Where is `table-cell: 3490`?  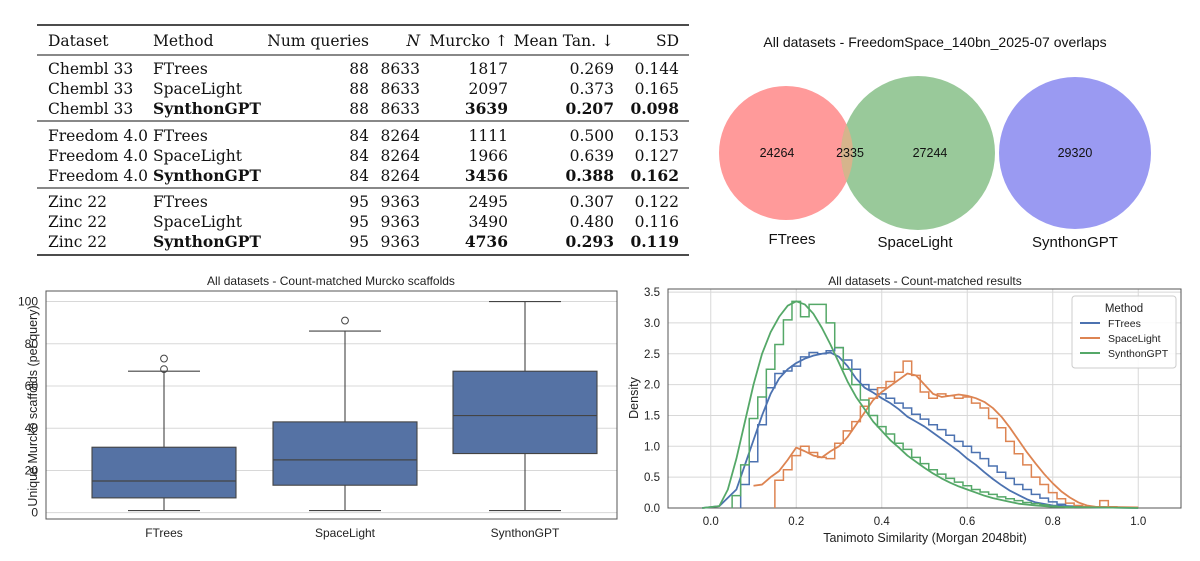
table-cell: 3490 is located at coordinates (488, 222).